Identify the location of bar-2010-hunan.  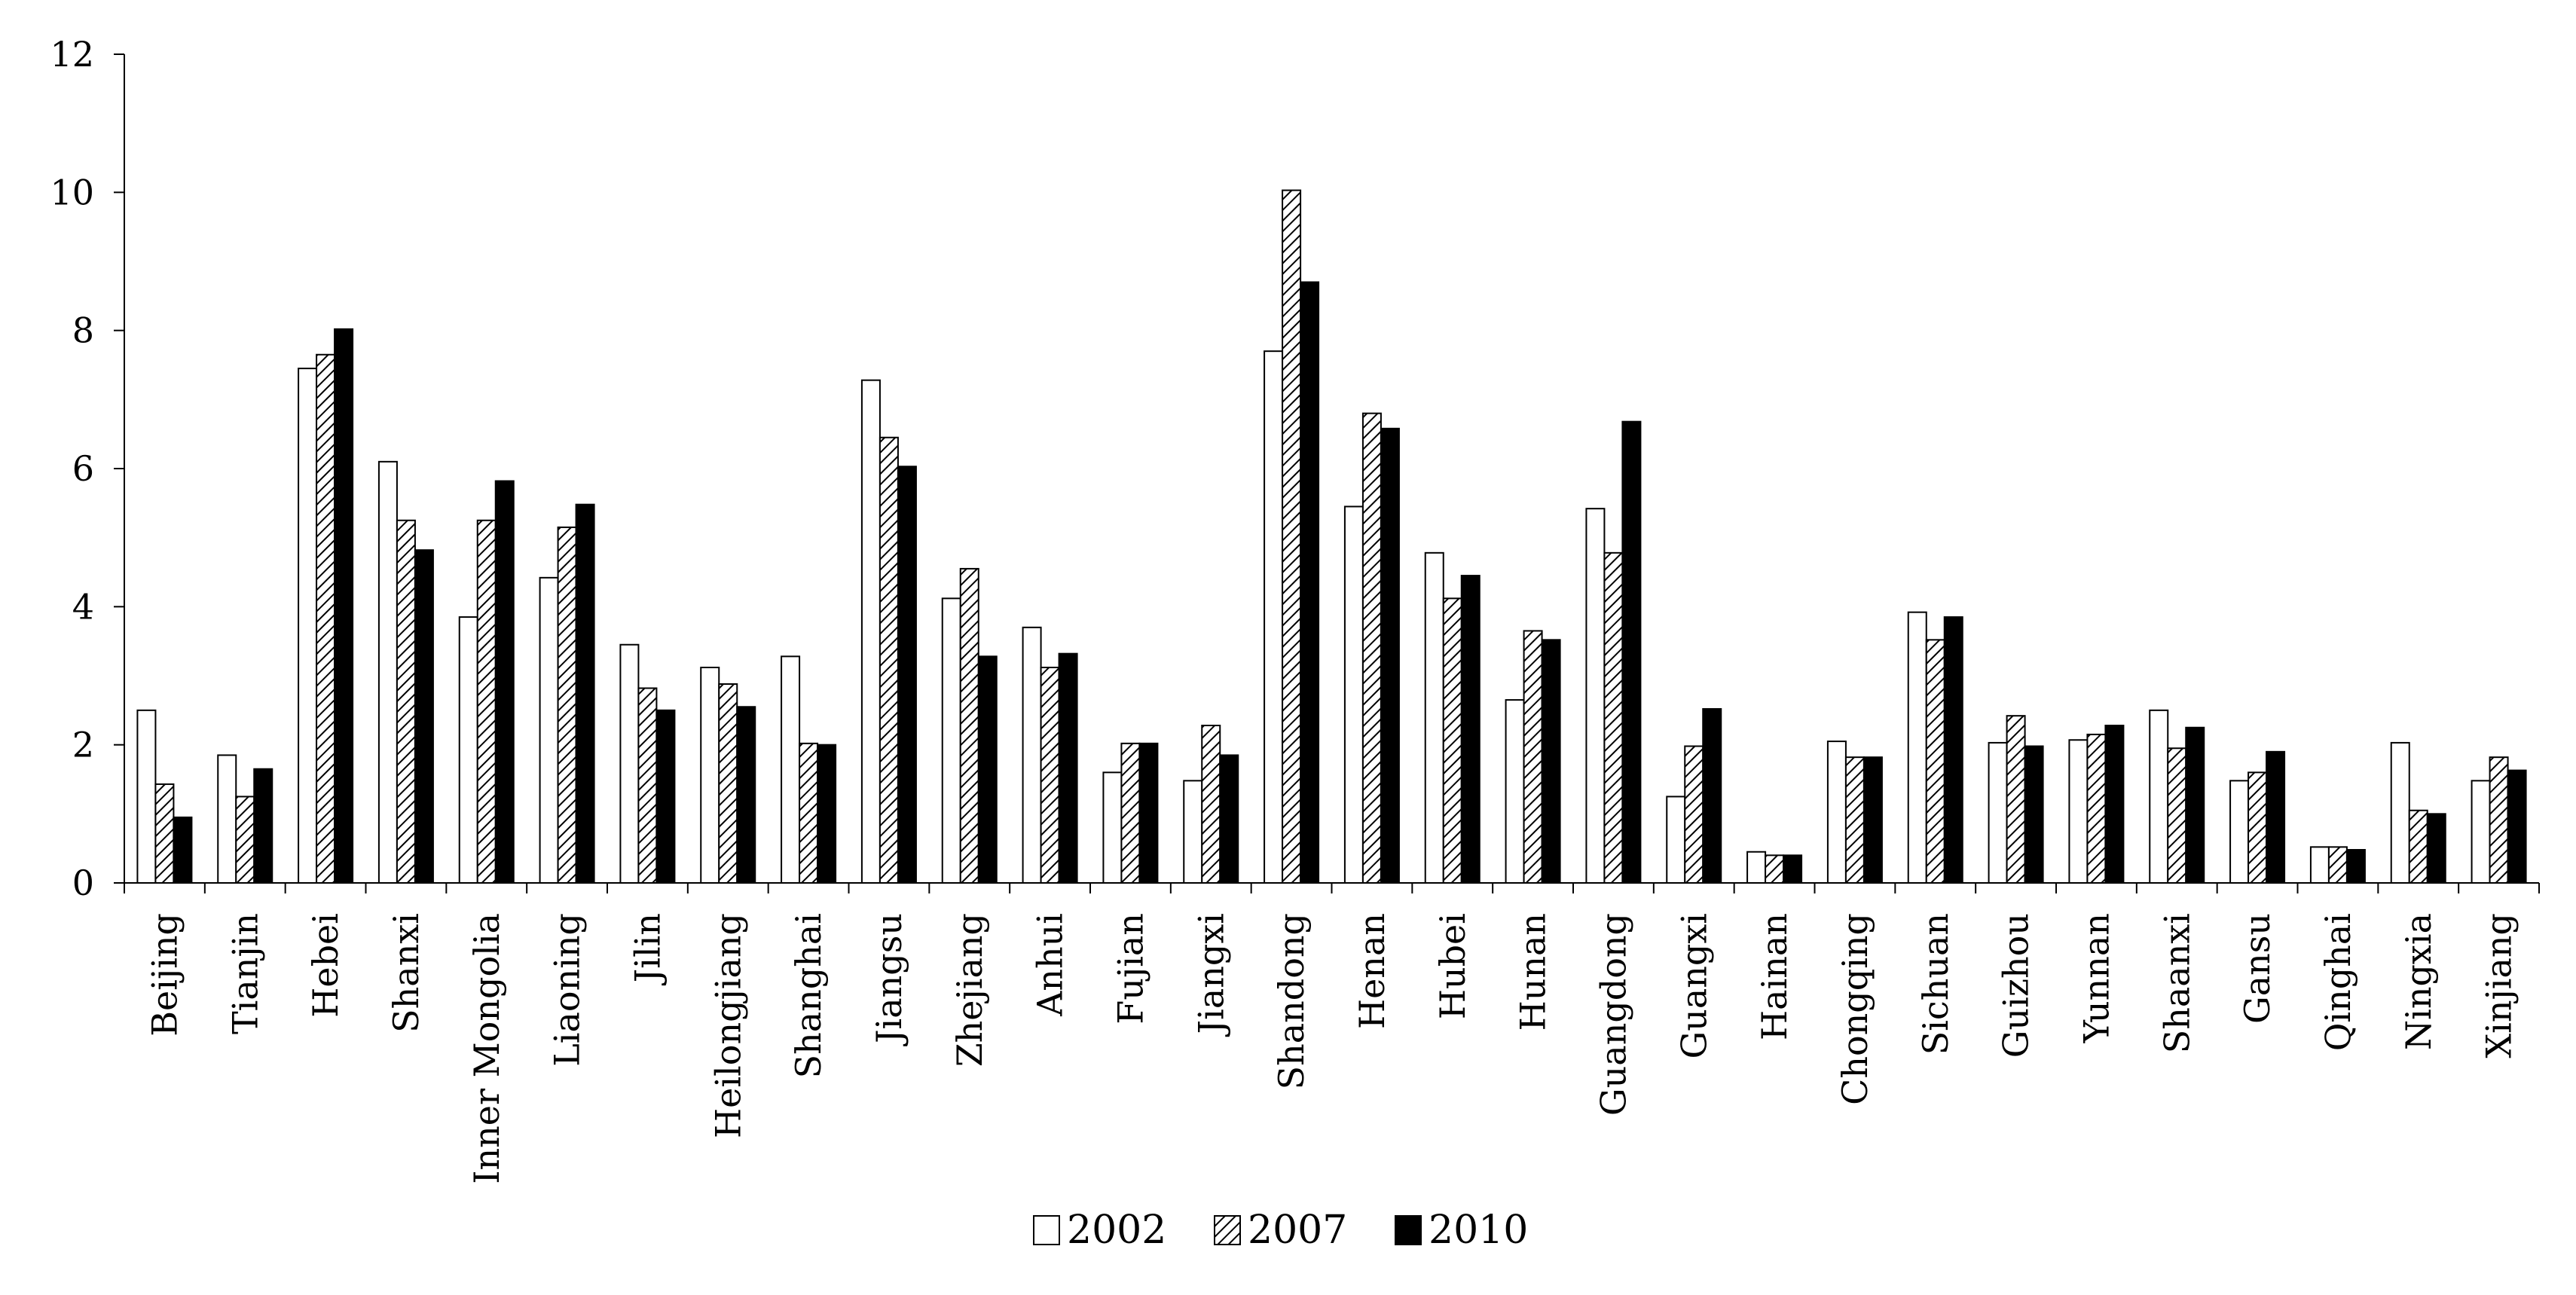
(1551, 761).